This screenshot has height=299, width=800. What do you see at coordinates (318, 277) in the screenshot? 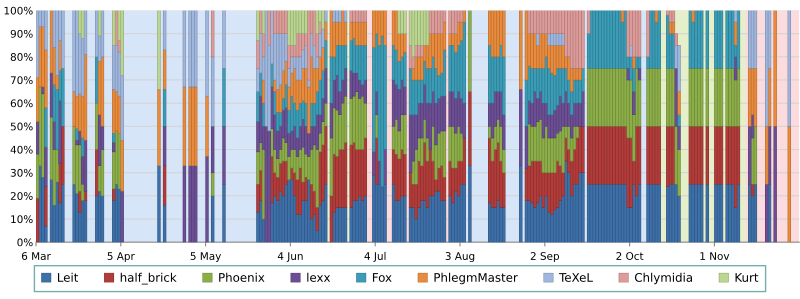
I see `legend-label: lexx` at bounding box center [318, 277].